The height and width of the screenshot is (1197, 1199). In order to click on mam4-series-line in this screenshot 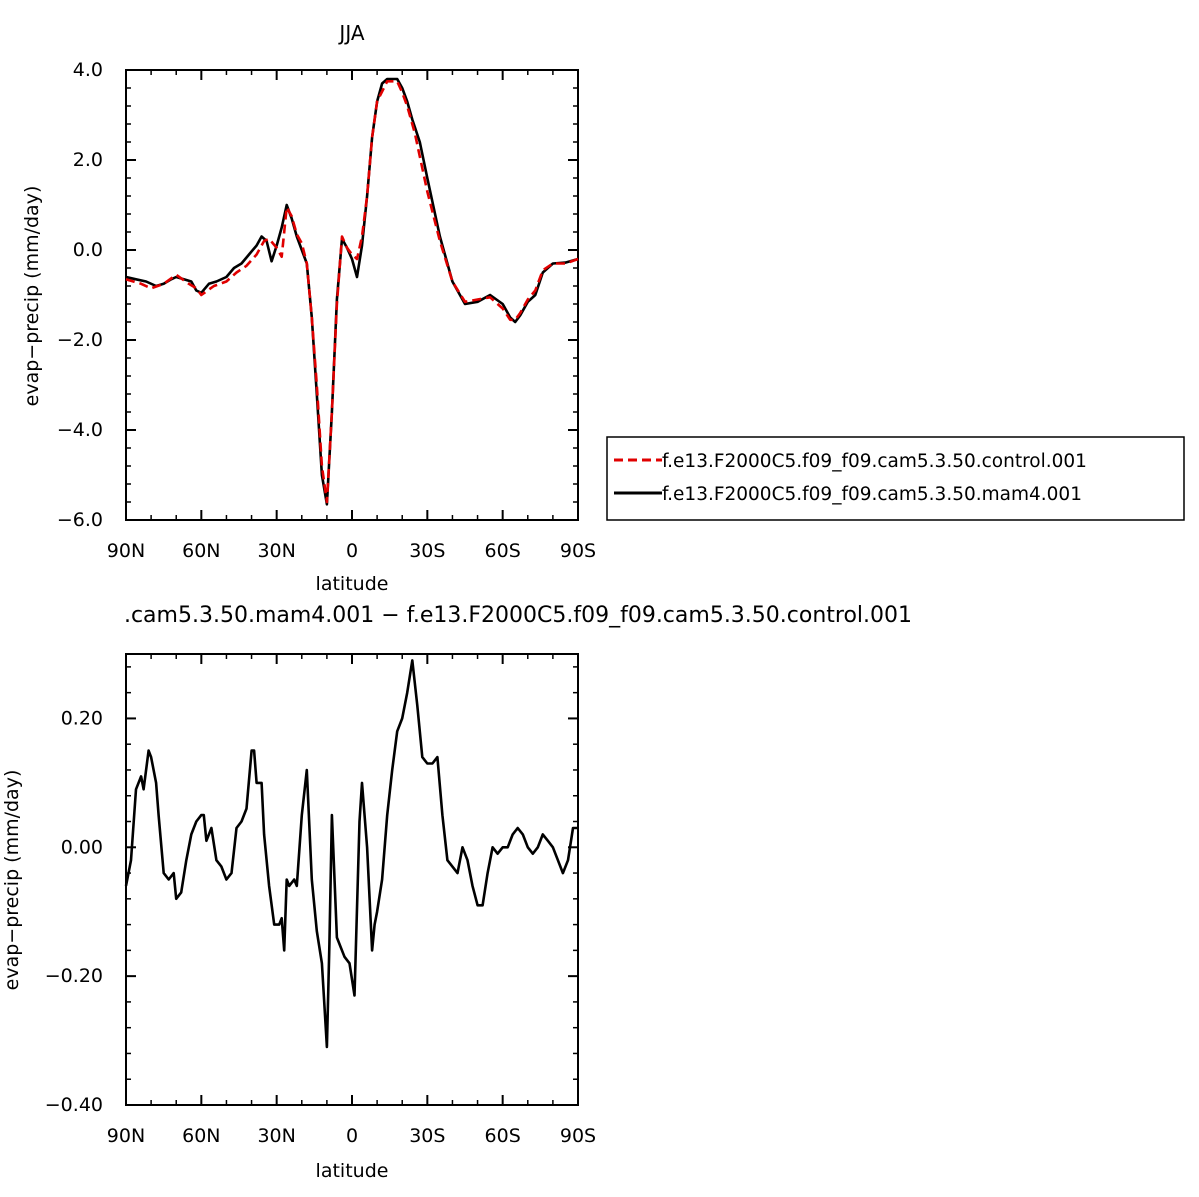, I will do `click(352, 291)`.